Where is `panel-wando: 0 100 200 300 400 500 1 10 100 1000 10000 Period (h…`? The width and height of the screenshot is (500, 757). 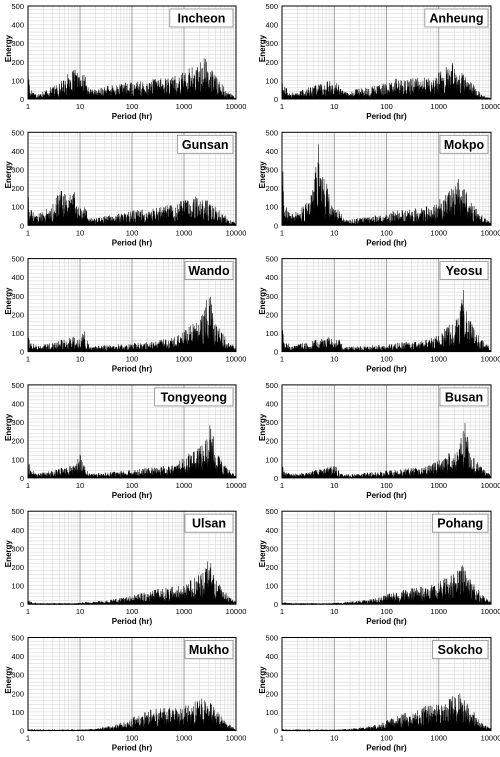 panel-wando: 0 100 200 300 400 500 1 10 100 1000 10000 Period (h… is located at coordinates (125, 314).